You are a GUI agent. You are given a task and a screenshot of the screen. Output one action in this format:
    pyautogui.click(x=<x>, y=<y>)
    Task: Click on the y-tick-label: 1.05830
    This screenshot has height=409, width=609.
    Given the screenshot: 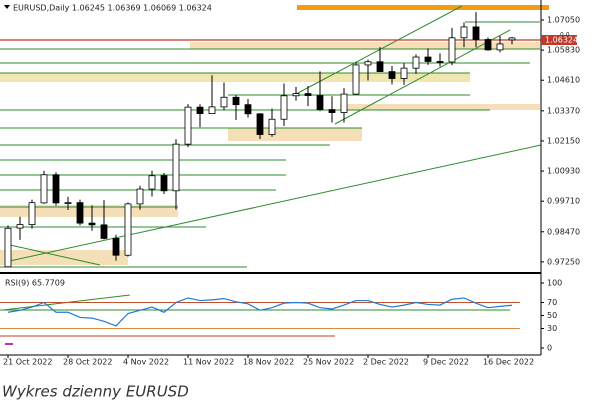 What is the action you would take?
    pyautogui.click(x=563, y=50)
    